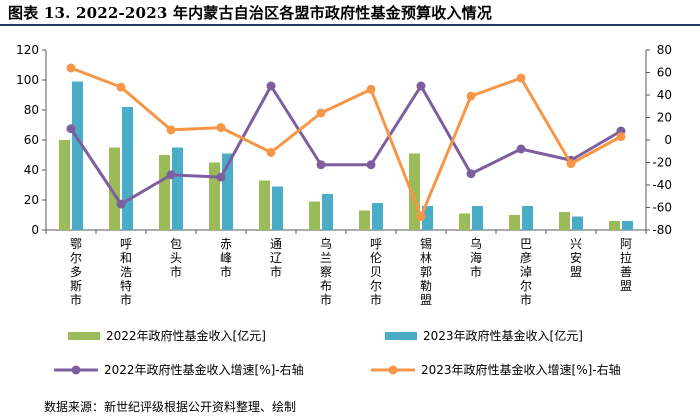 This screenshot has height=419, width=700. What do you see at coordinates (664, 73) in the screenshot?
I see `right-tick-label: 60` at bounding box center [664, 73].